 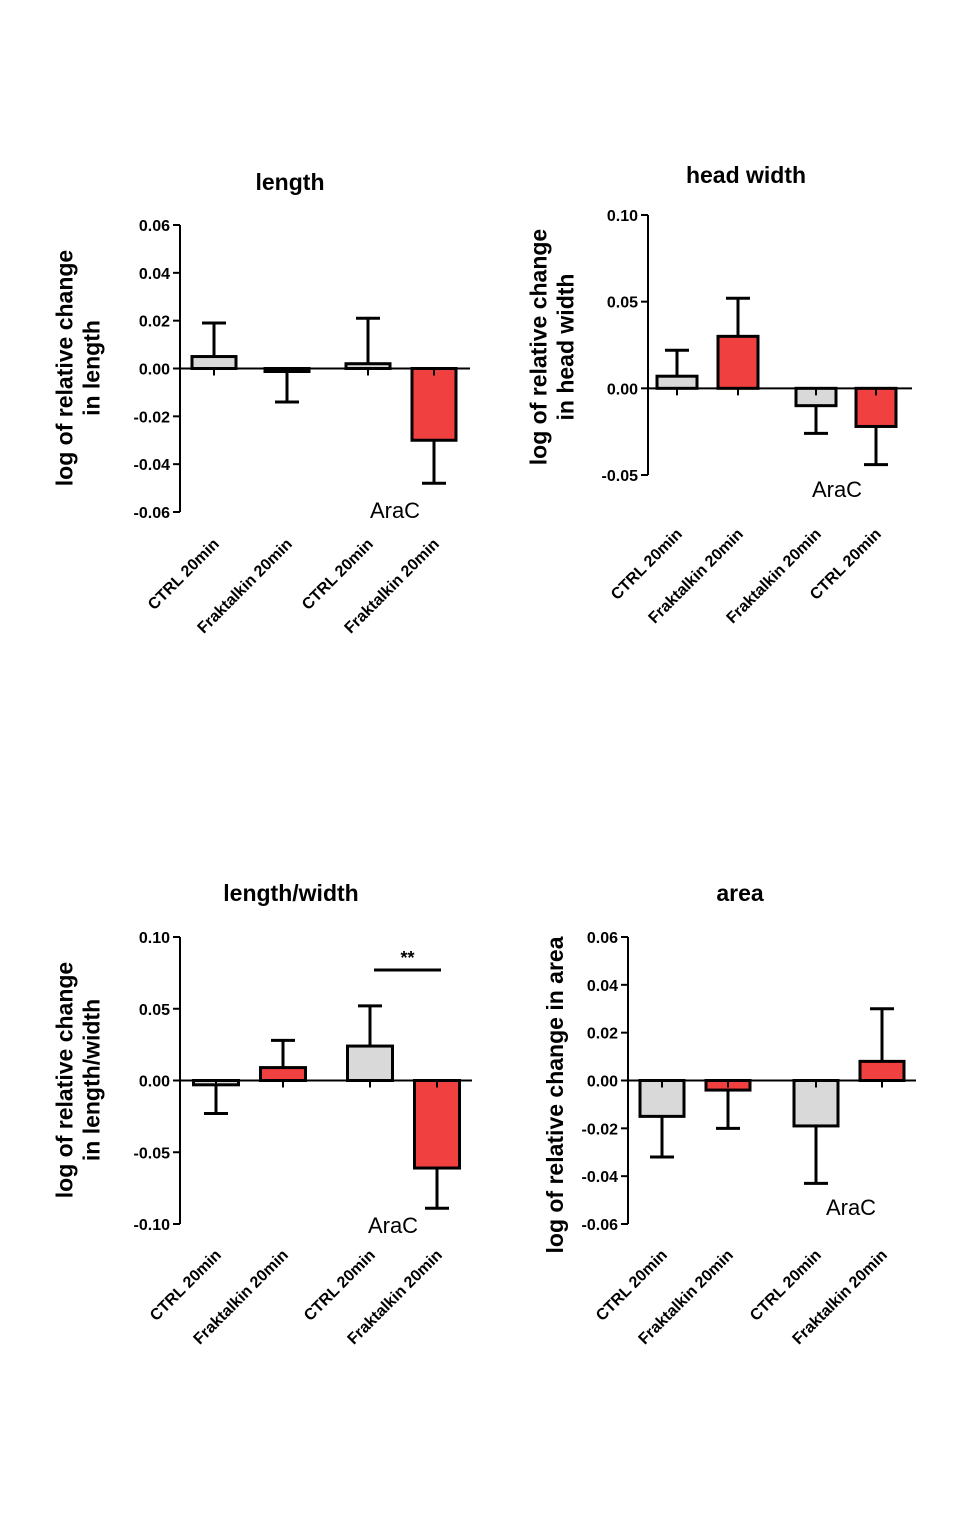 What do you see at coordinates (407, 958) in the screenshot?
I see `significance-label: **` at bounding box center [407, 958].